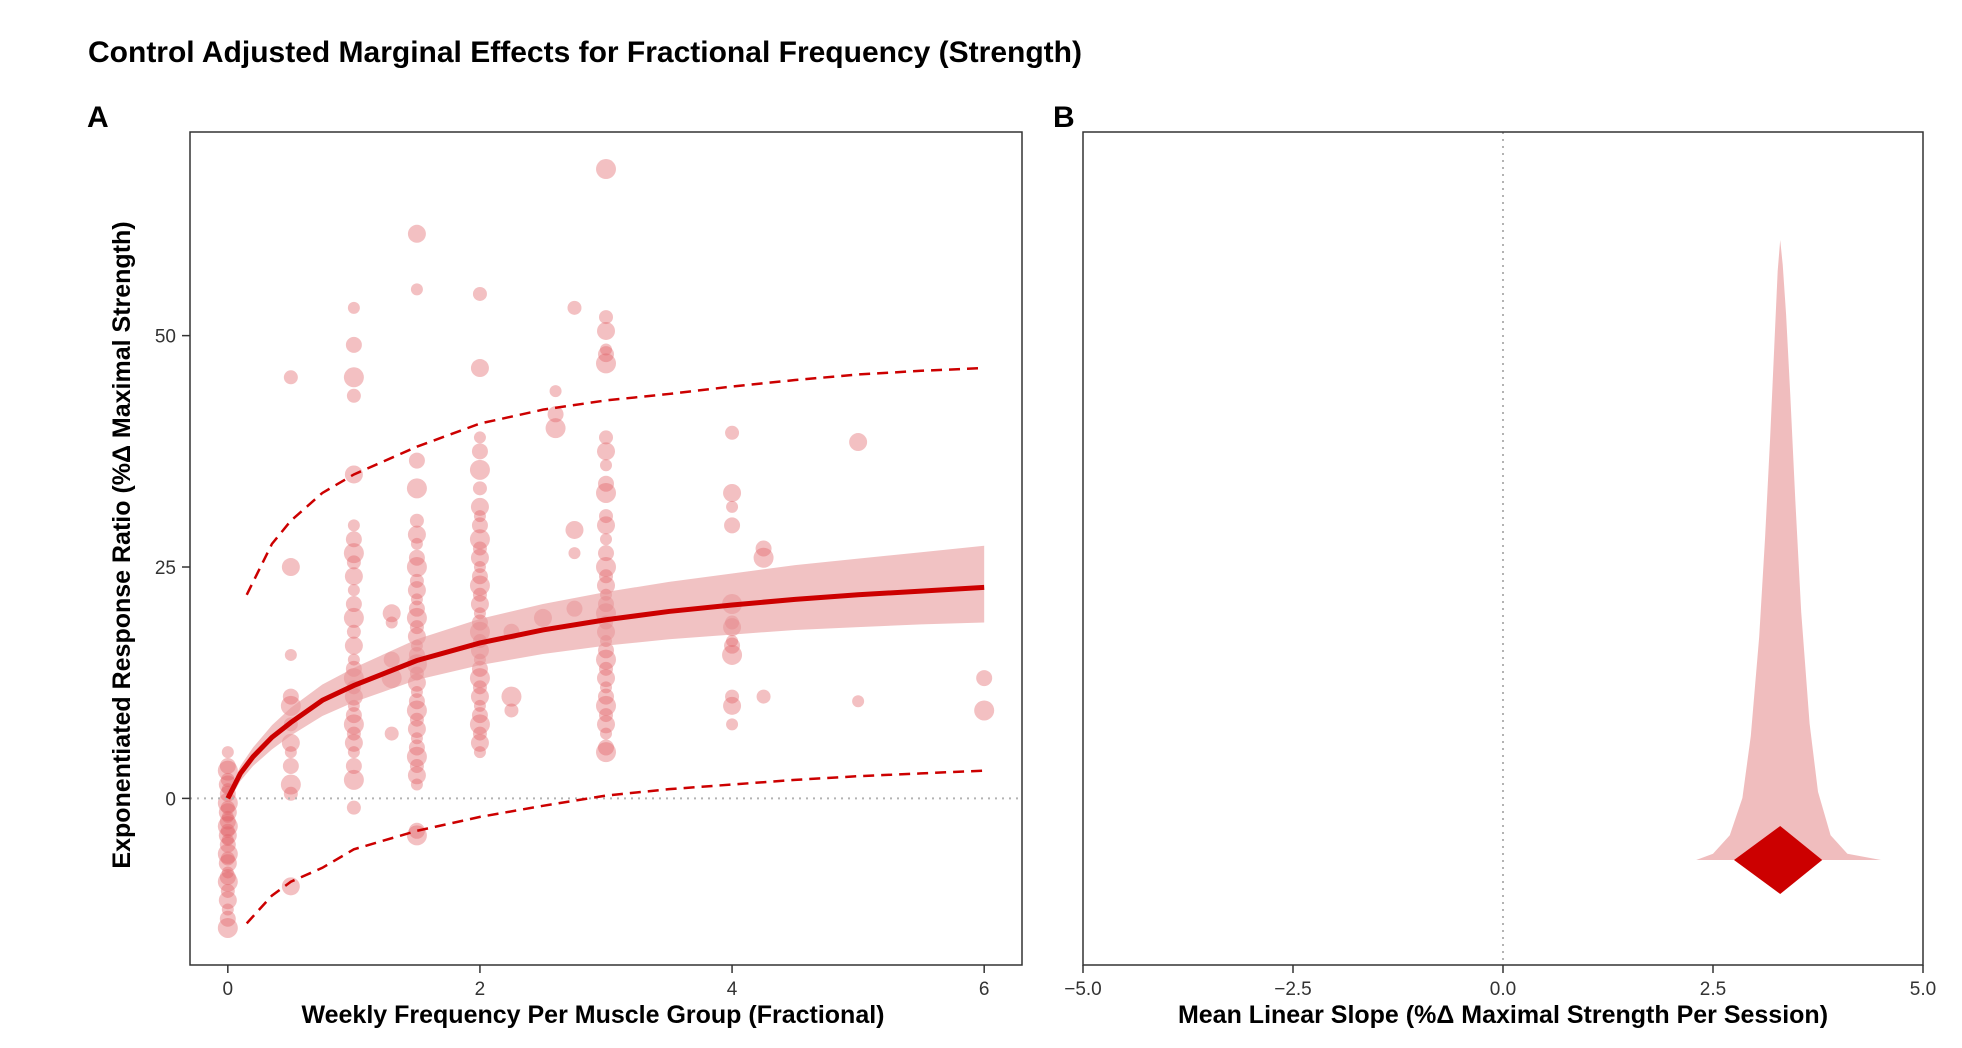  I want to click on x-tick-label: −5.0, so click(1083, 989).